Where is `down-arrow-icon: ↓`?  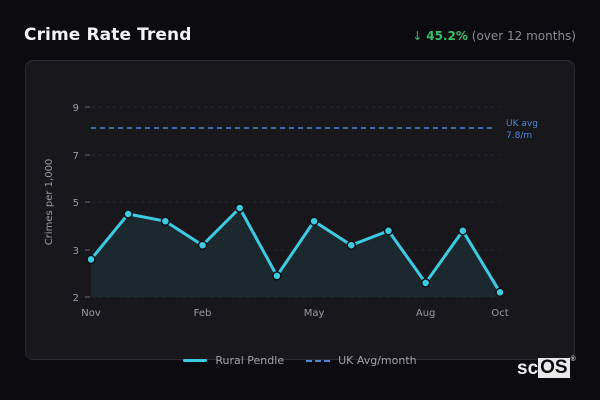 down-arrow-icon: ↓ is located at coordinates (417, 36).